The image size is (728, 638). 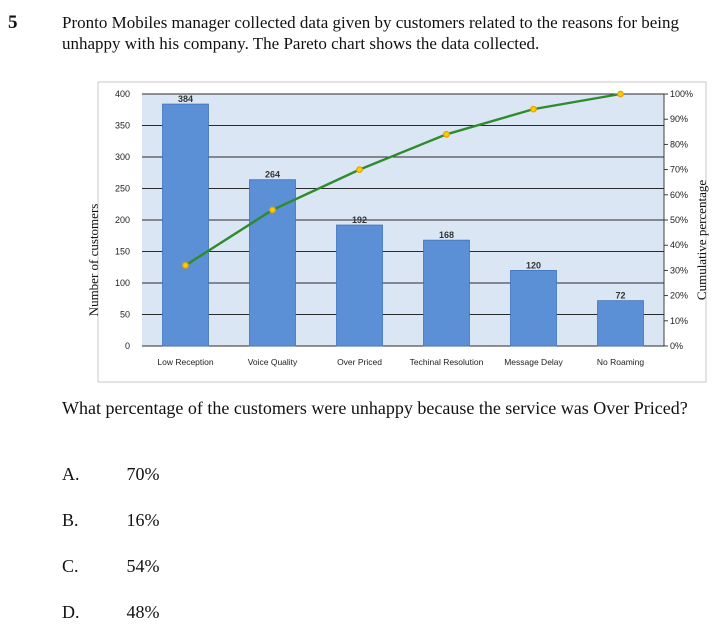 I want to click on option-a: A. 70%, so click(x=111, y=474).